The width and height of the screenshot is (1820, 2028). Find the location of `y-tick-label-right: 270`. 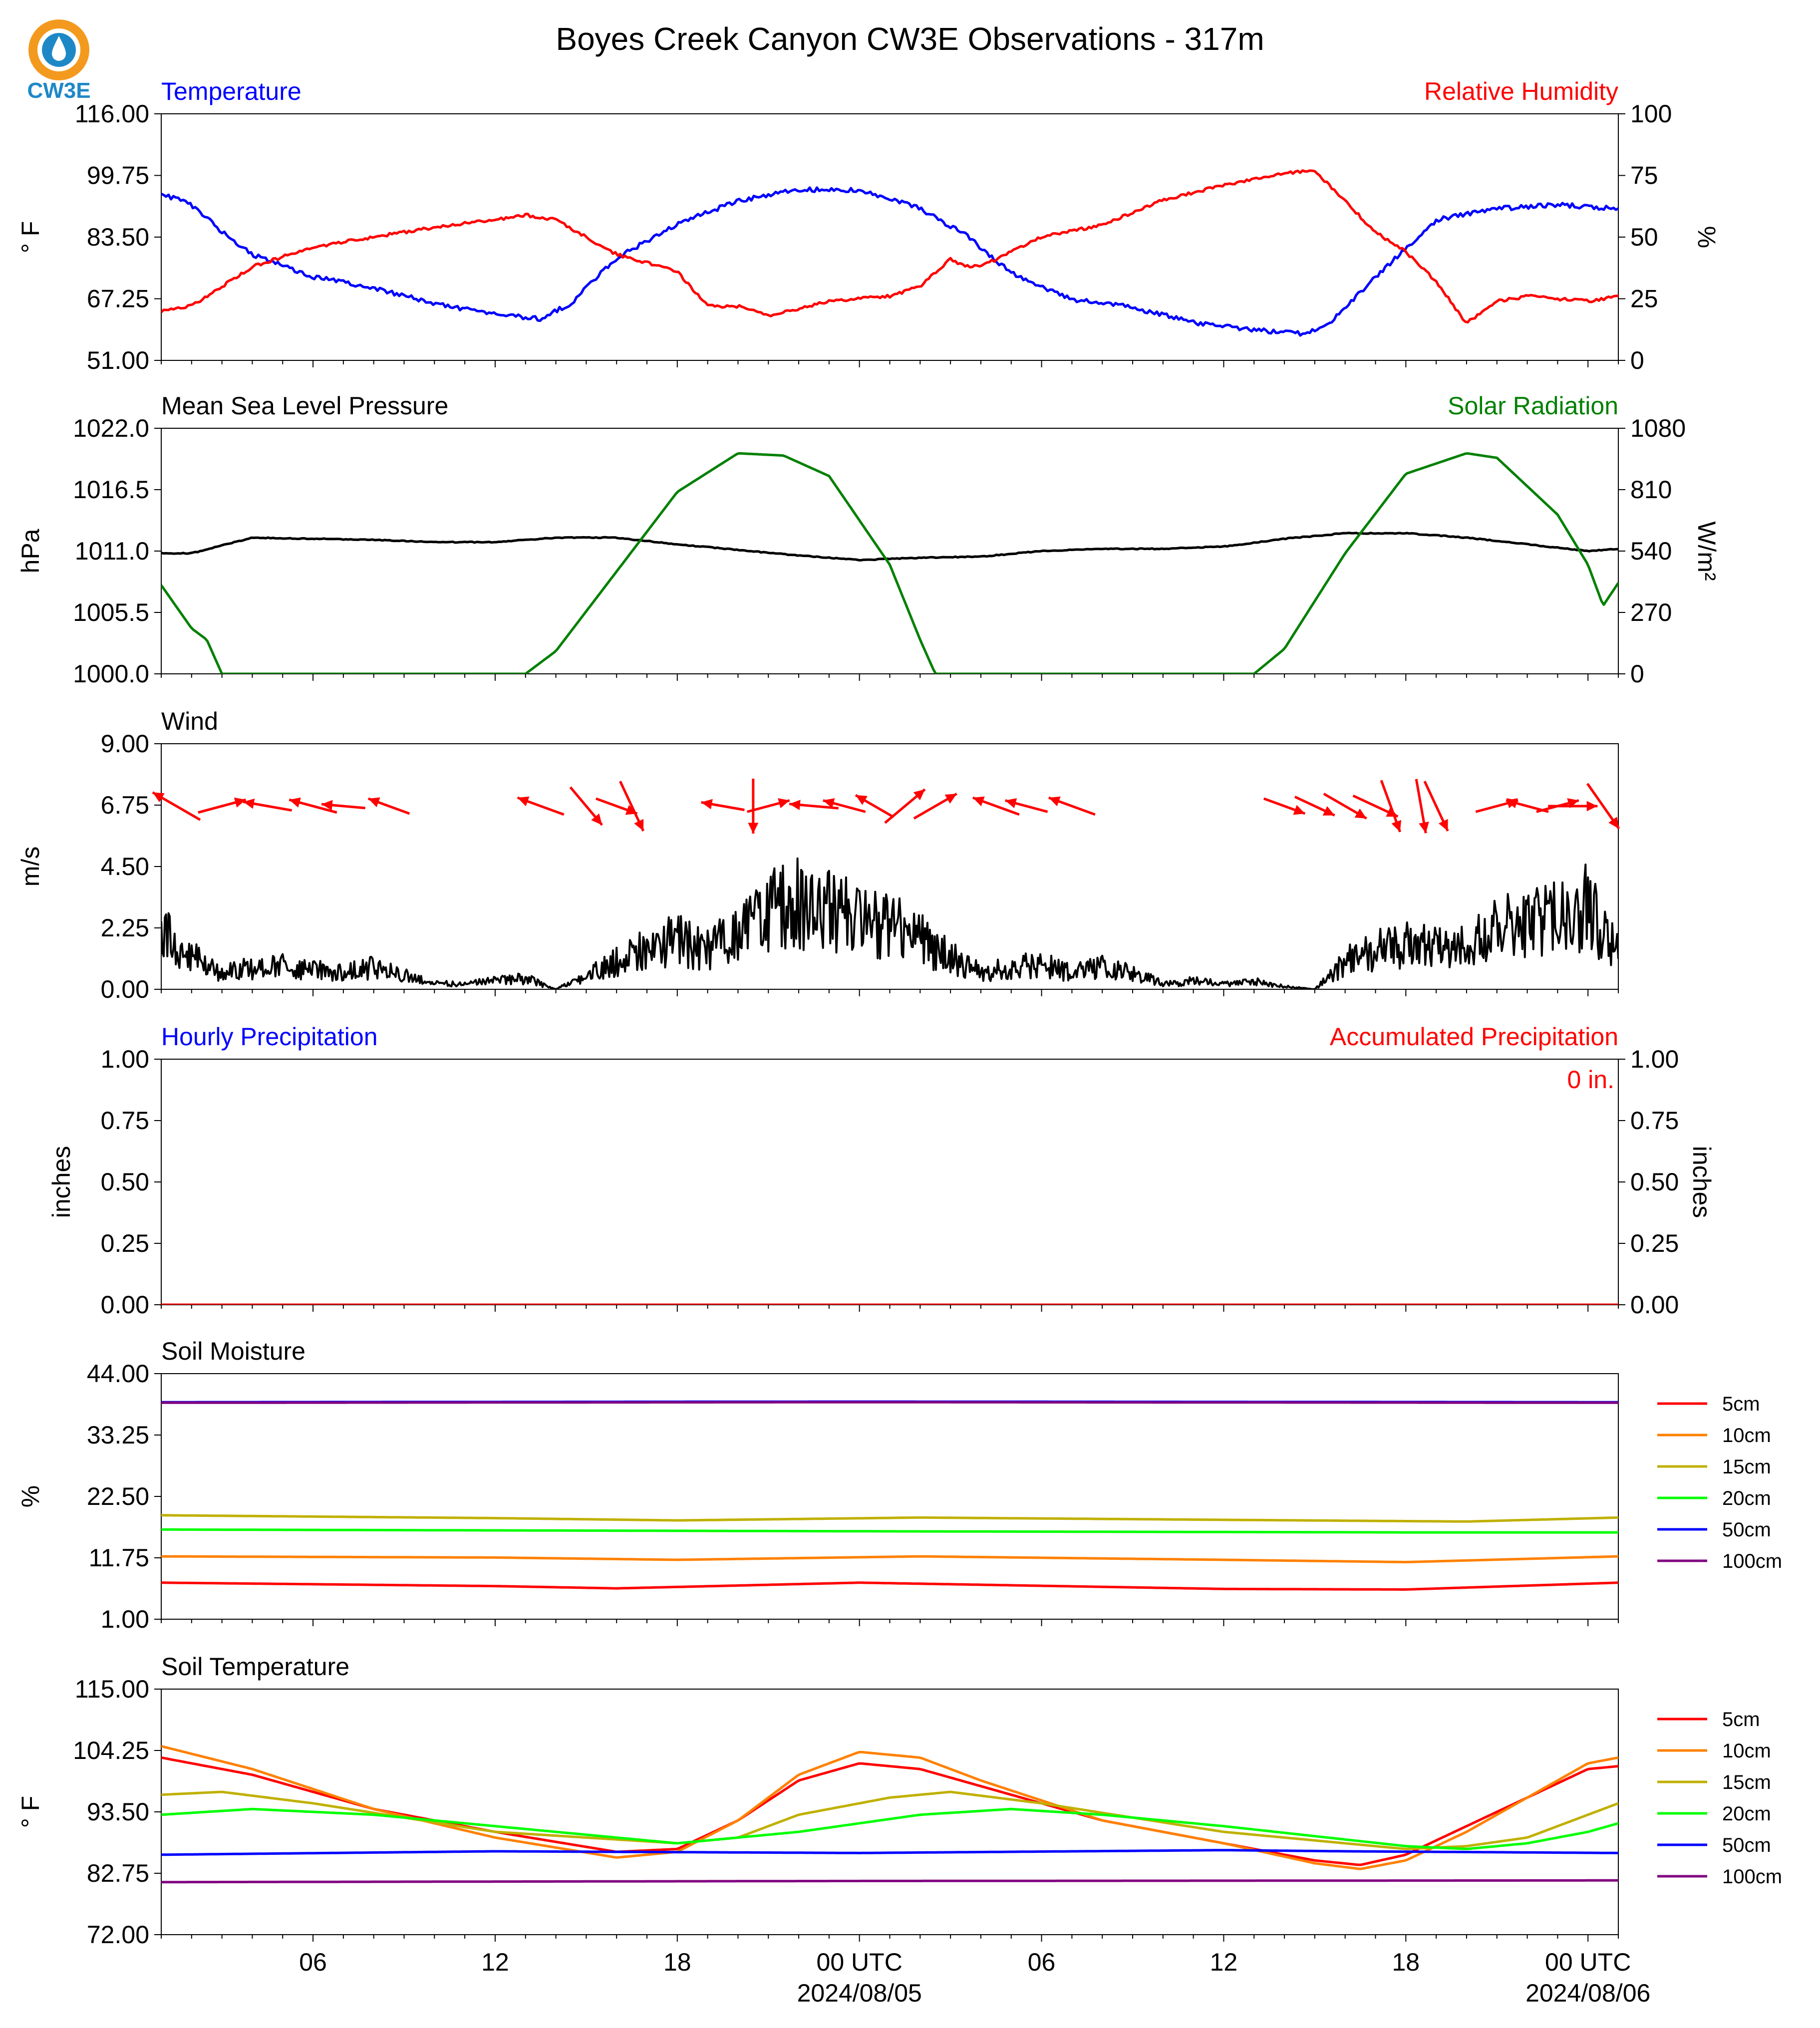

y-tick-label-right: 270 is located at coordinates (1651, 612).